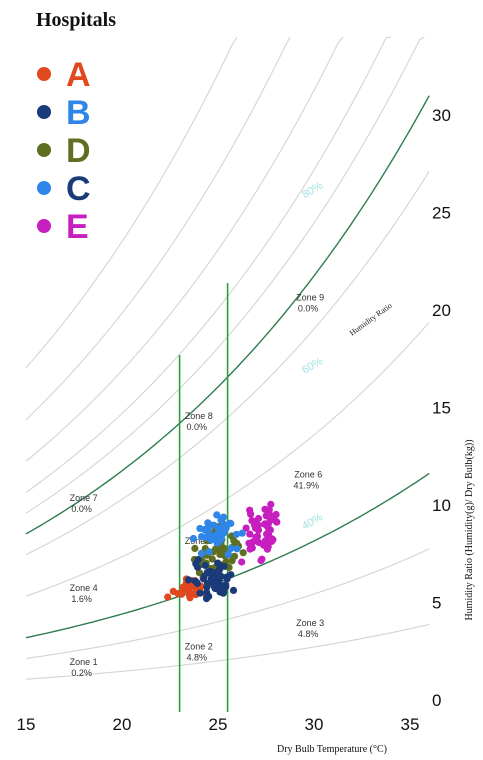 Image resolution: width=483 pixels, height=760 pixels. I want to click on data-points, so click(222, 551).